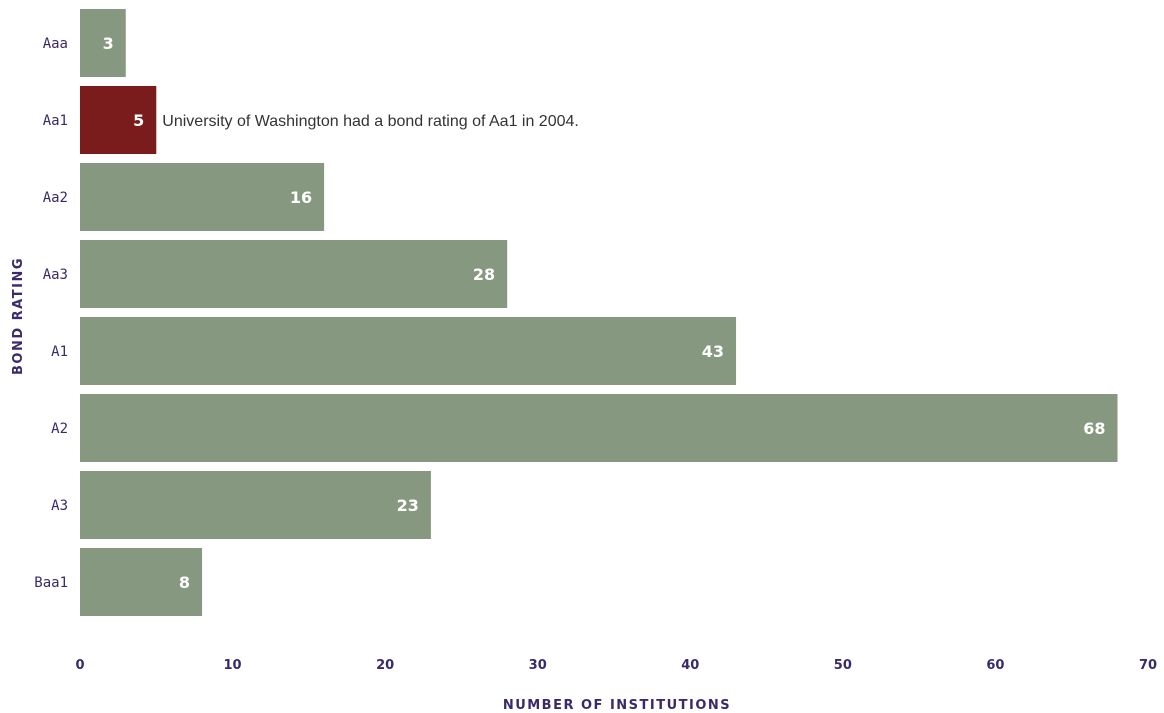 The image size is (1164, 713). What do you see at coordinates (55, 275) in the screenshot?
I see `category-label-aa3: Aa3` at bounding box center [55, 275].